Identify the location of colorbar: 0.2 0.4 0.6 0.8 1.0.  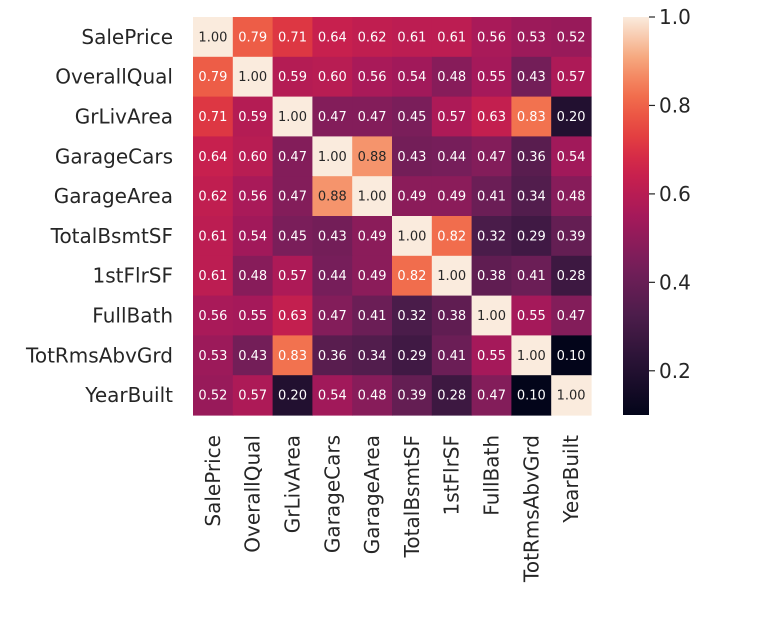
(657, 210).